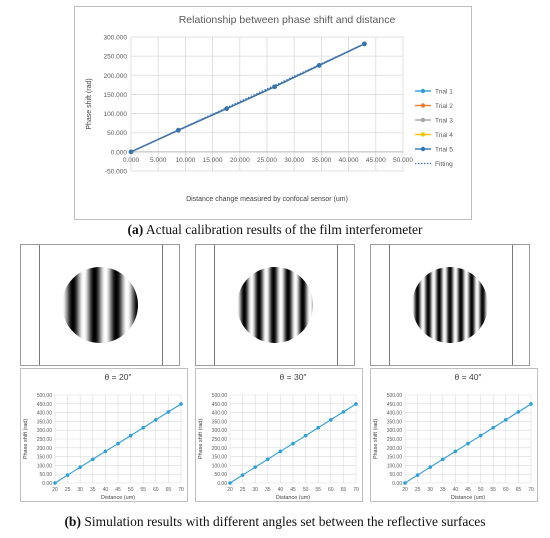 This screenshot has height=538, width=550. What do you see at coordinates (220, 475) in the screenshot?
I see `y-tick-label: 50.00` at bounding box center [220, 475].